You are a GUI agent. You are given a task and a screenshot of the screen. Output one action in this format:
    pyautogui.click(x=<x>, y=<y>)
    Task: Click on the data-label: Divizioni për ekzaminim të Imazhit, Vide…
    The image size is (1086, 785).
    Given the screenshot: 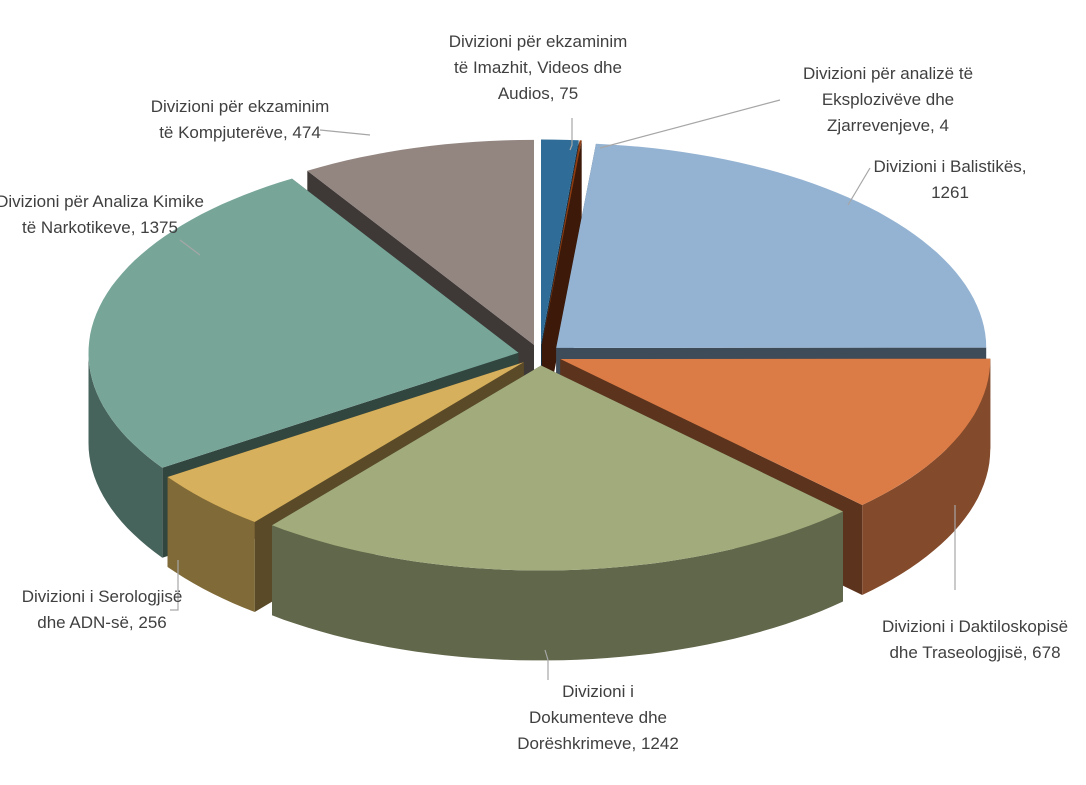 What is the action you would take?
    pyautogui.click(x=538, y=67)
    